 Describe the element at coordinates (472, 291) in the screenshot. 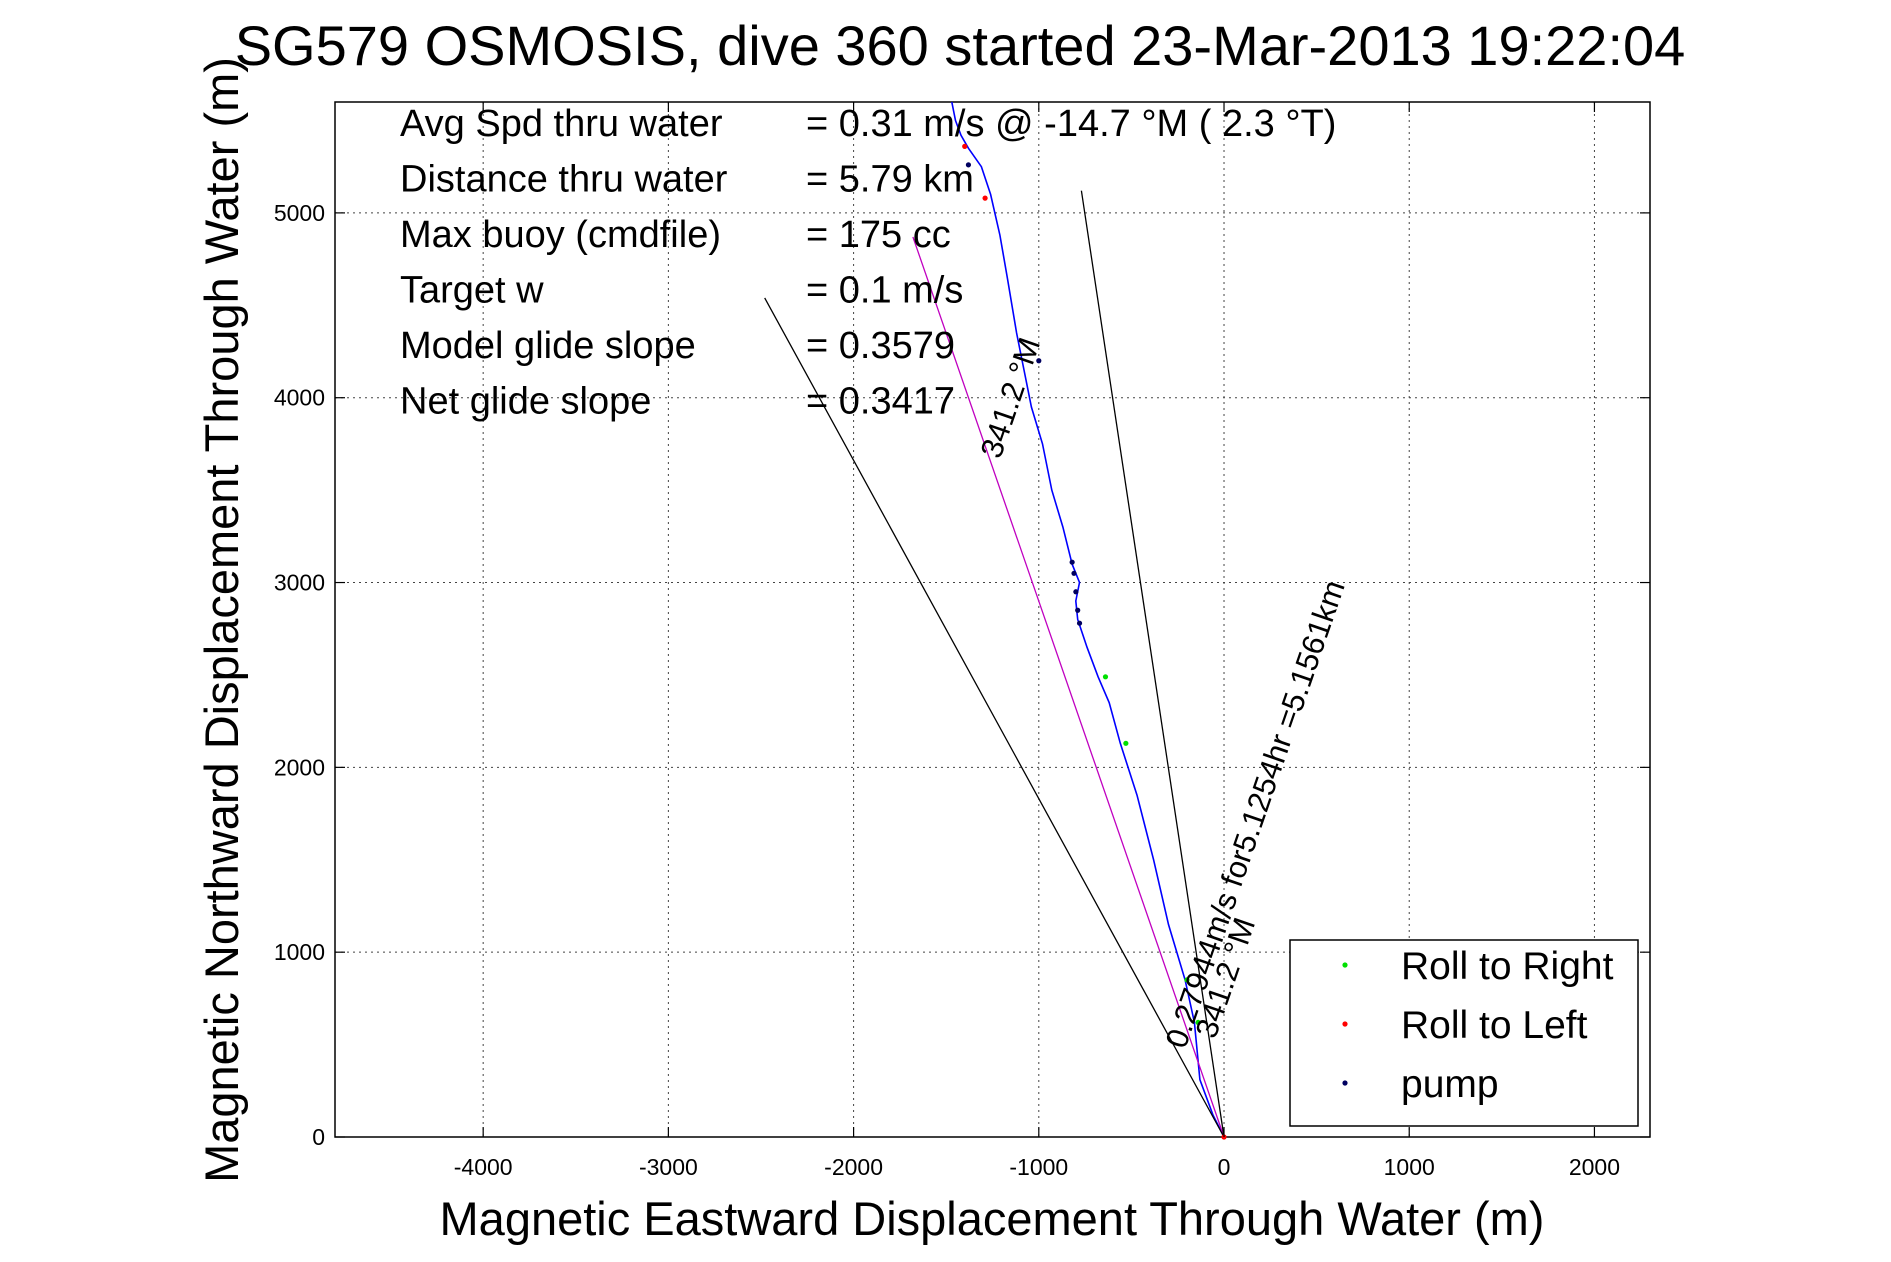

I see `info-label: Target w` at that location.